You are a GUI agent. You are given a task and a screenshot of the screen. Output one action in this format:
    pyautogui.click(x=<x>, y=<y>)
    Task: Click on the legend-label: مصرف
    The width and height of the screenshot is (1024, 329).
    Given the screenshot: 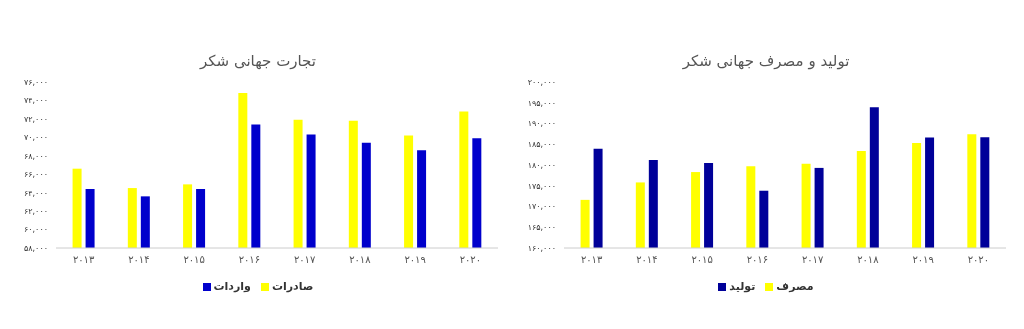 What is the action you would take?
    pyautogui.click(x=795, y=286)
    